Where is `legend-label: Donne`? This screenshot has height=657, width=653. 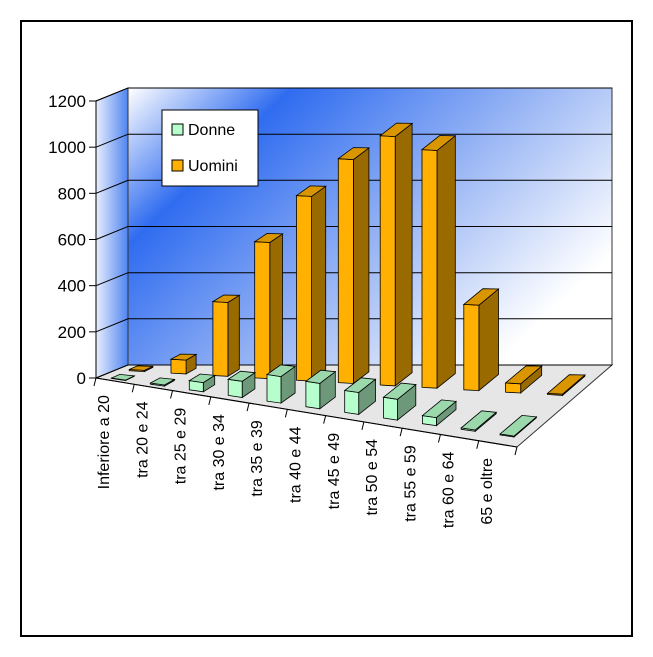
legend-label: Donne is located at coordinates (211, 130).